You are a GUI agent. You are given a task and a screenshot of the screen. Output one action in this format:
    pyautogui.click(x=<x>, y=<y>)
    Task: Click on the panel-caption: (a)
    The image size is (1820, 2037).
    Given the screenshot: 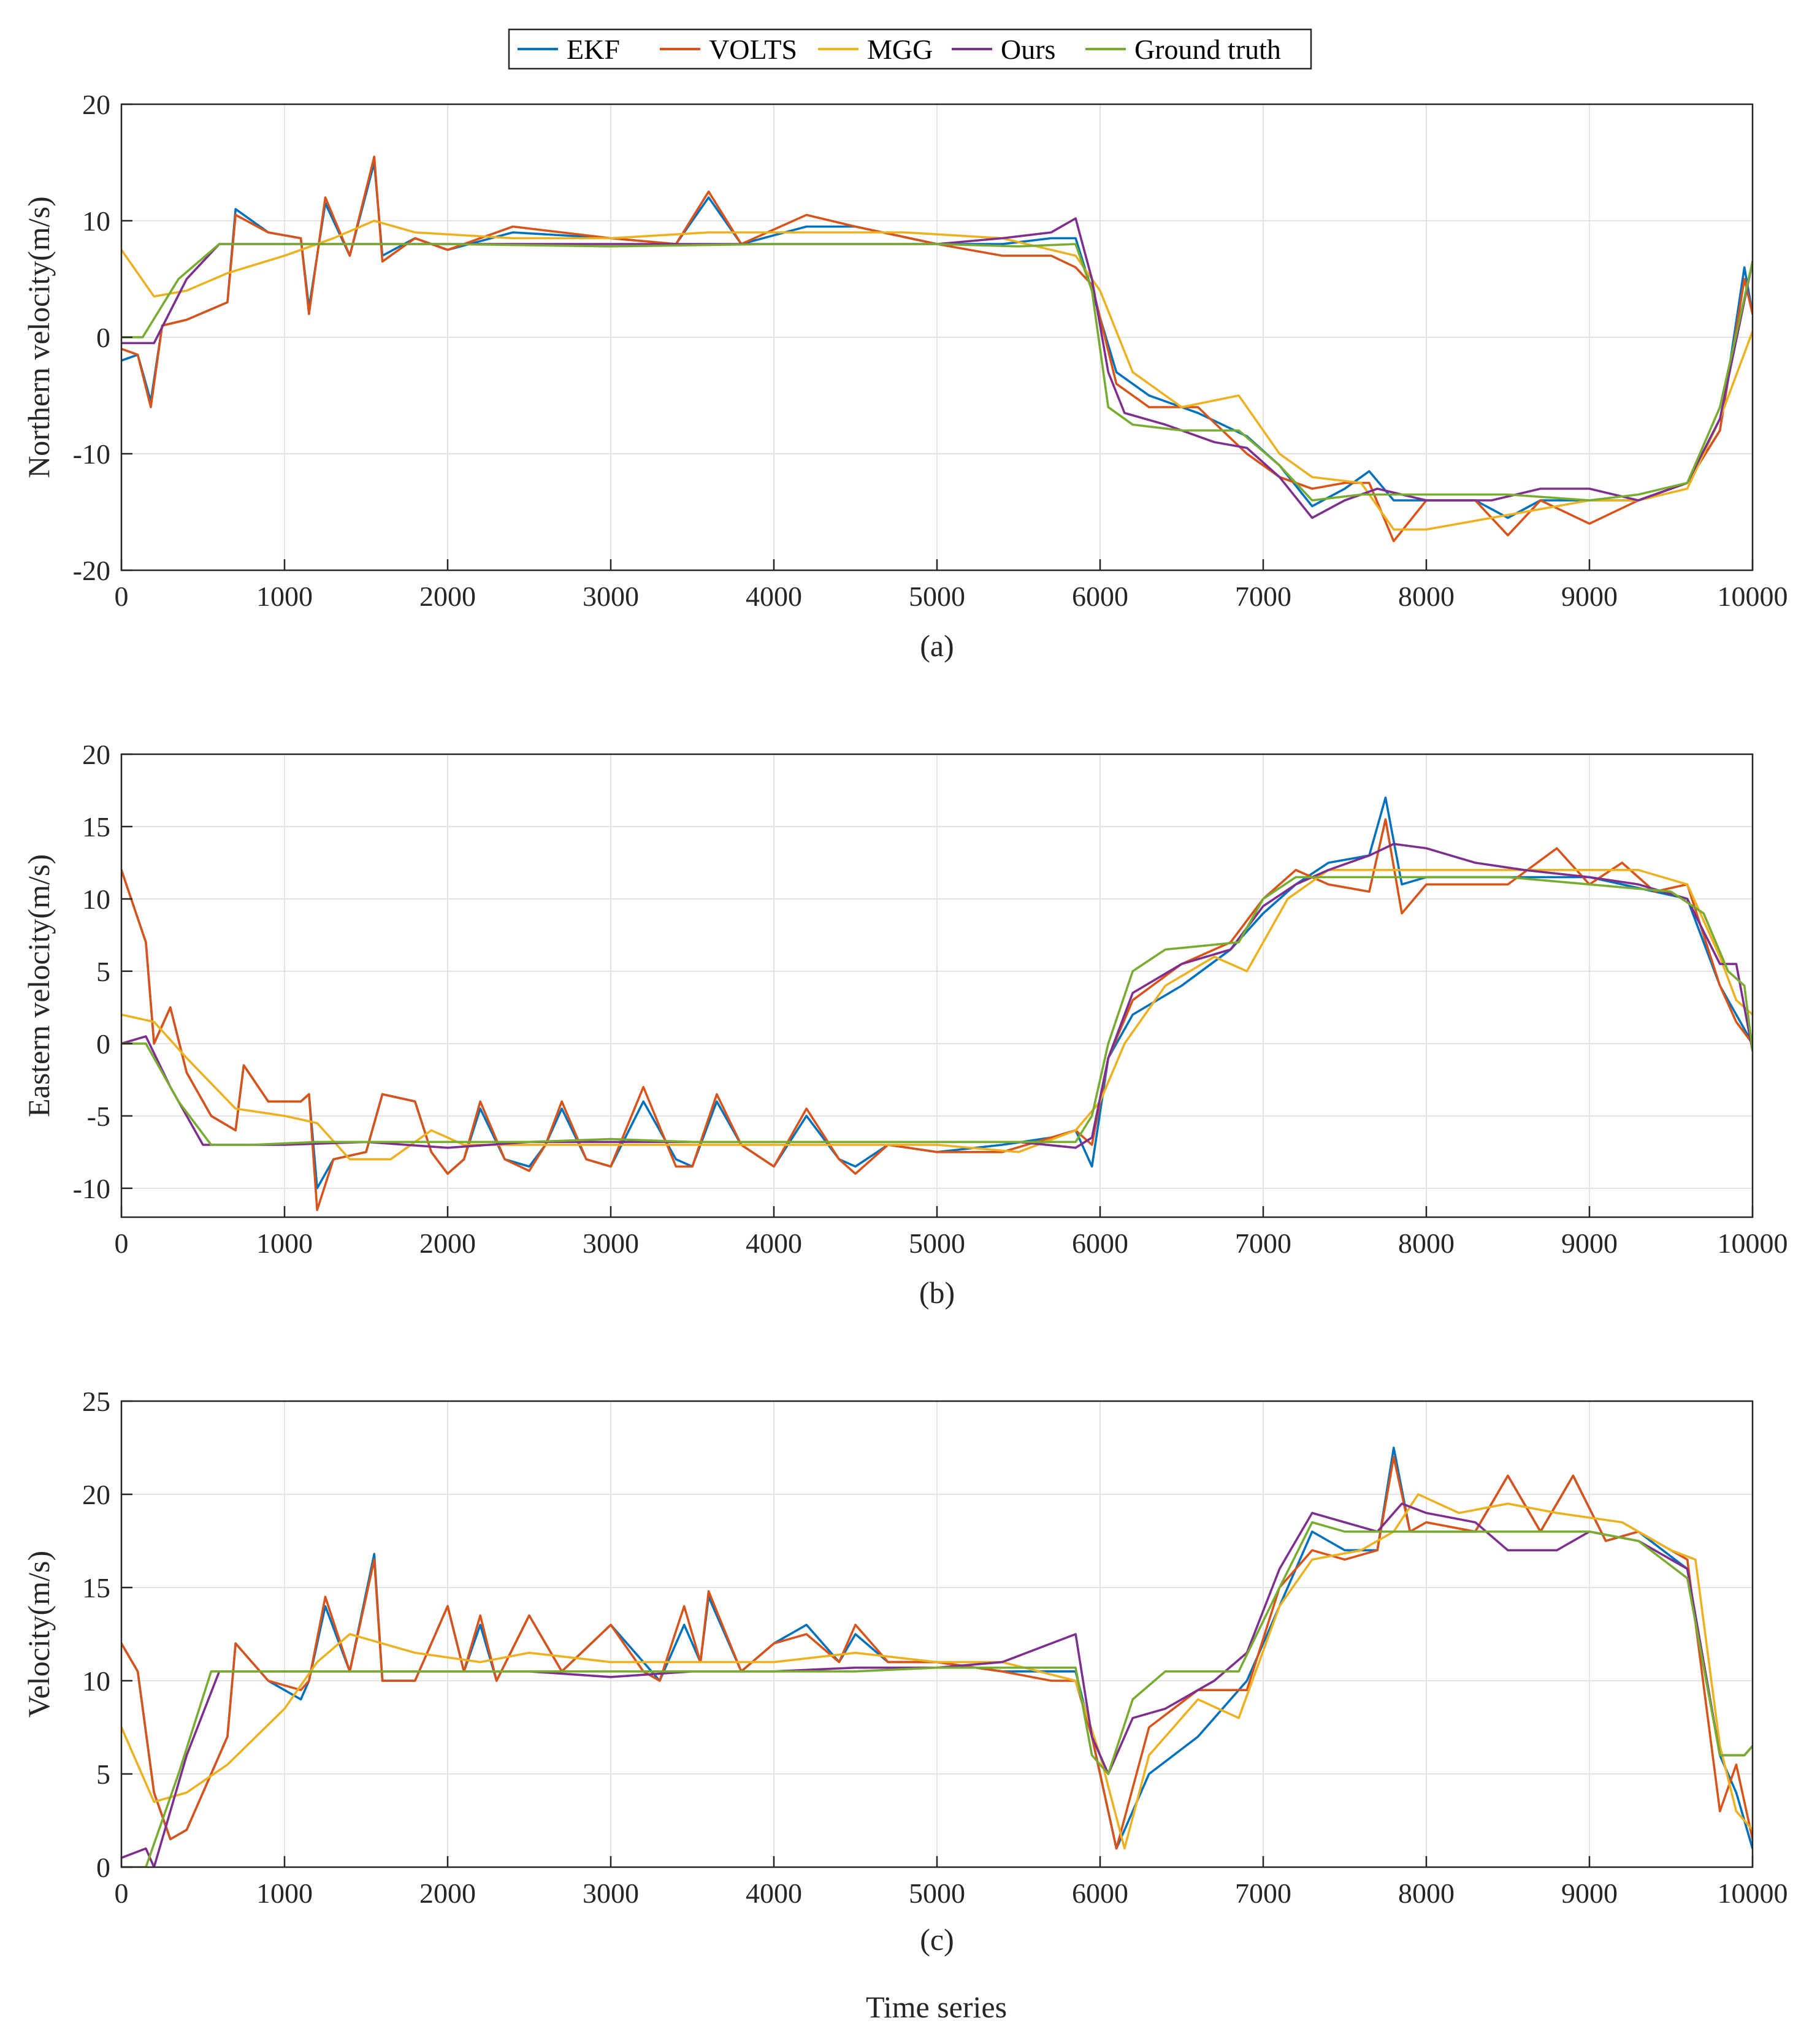 What is the action you would take?
    pyautogui.click(x=937, y=646)
    